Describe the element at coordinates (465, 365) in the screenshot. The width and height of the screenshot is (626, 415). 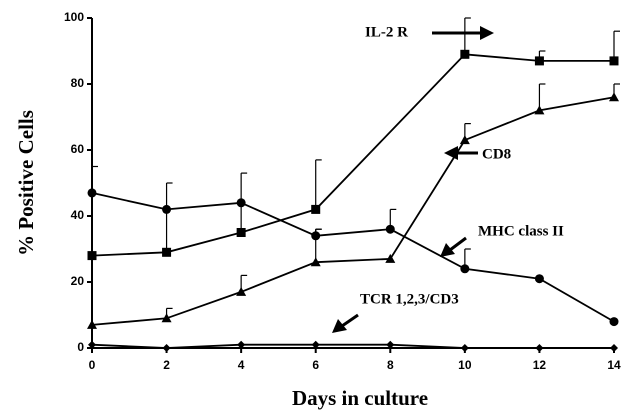
I see `x-tick-label: 10` at that location.